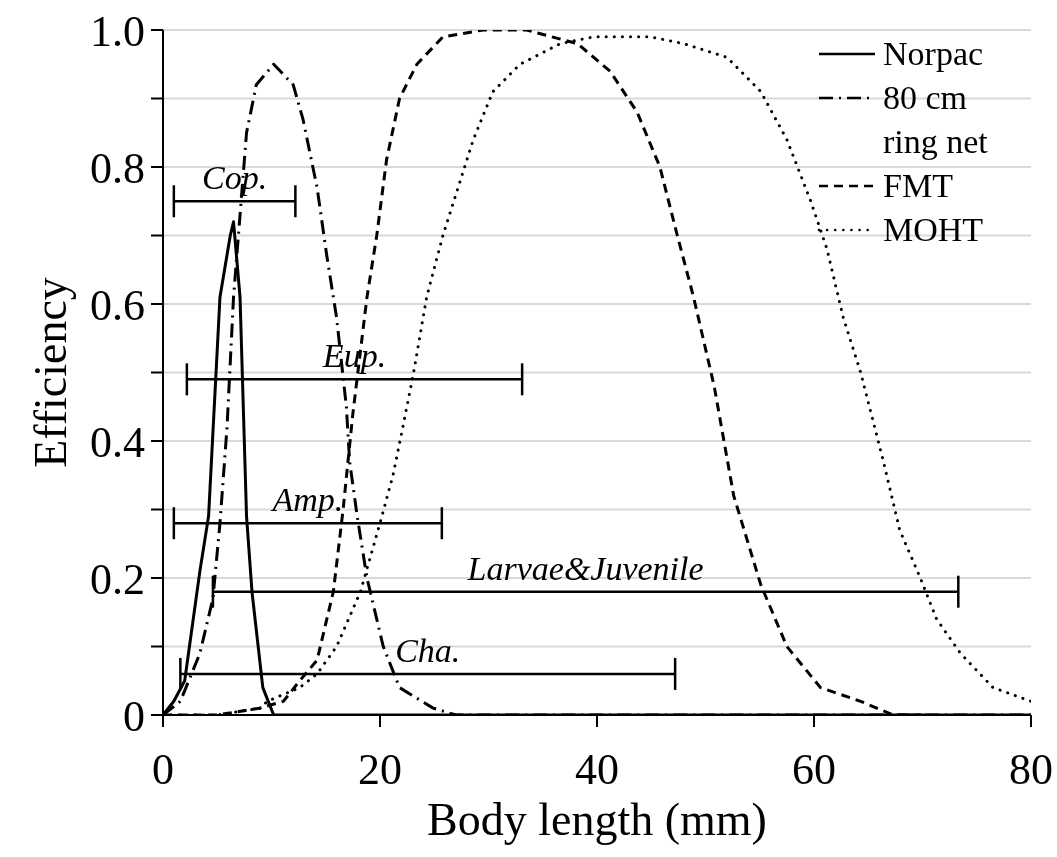 Image resolution: width=1057 pixels, height=857 pixels. Describe the element at coordinates (134, 716) in the screenshot. I see `y-tick-label: 0` at that location.